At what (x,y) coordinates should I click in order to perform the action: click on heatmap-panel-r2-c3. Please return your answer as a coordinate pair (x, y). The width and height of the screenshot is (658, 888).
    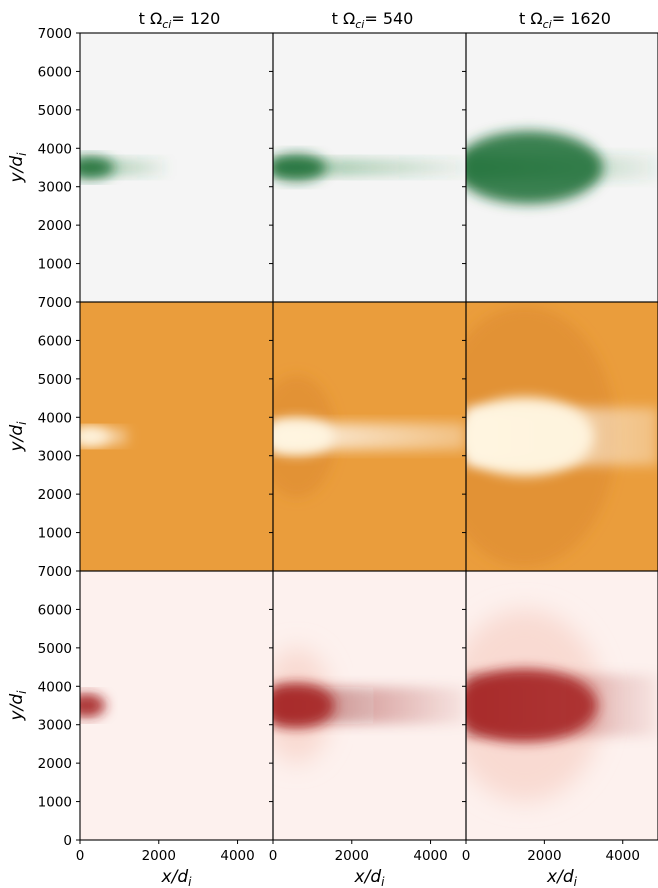
    Looking at the image, I should click on (562, 436).